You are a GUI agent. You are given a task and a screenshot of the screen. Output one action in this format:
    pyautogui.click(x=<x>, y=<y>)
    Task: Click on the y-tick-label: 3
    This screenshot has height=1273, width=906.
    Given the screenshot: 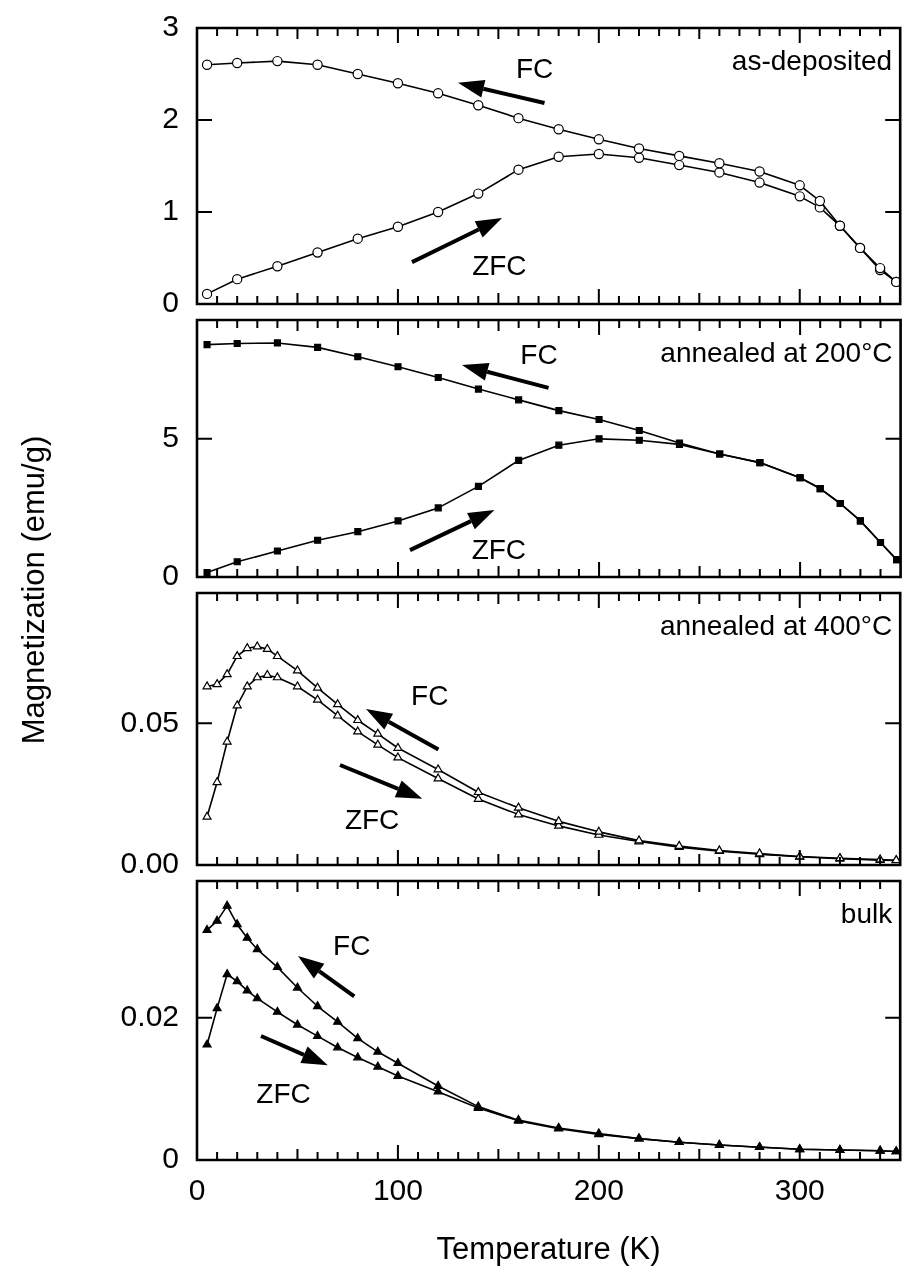 What is the action you would take?
    pyautogui.click(x=170, y=26)
    